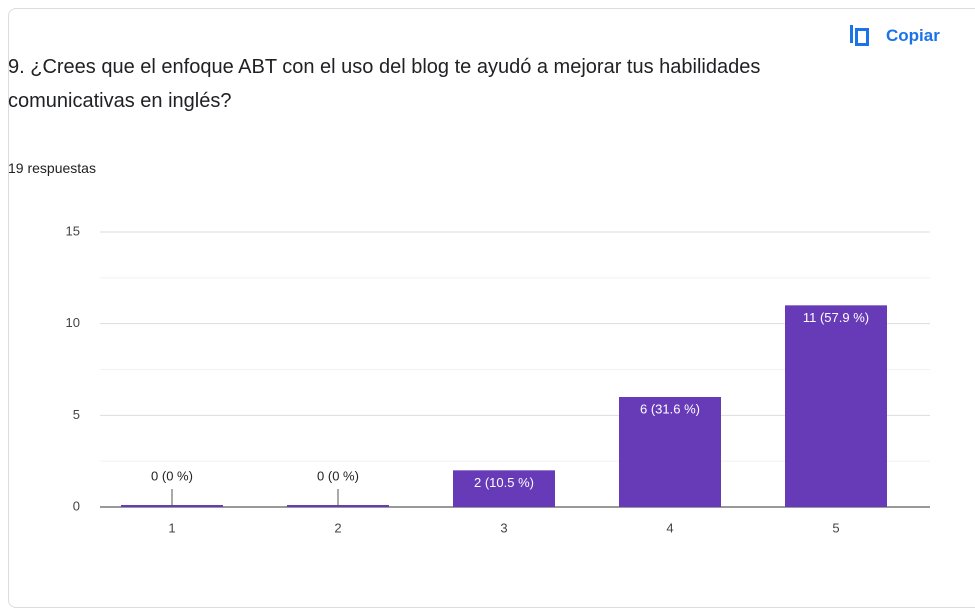 This screenshot has height=608, width=975. Describe the element at coordinates (76, 505) in the screenshot. I see `y-tick-label: 0` at that location.